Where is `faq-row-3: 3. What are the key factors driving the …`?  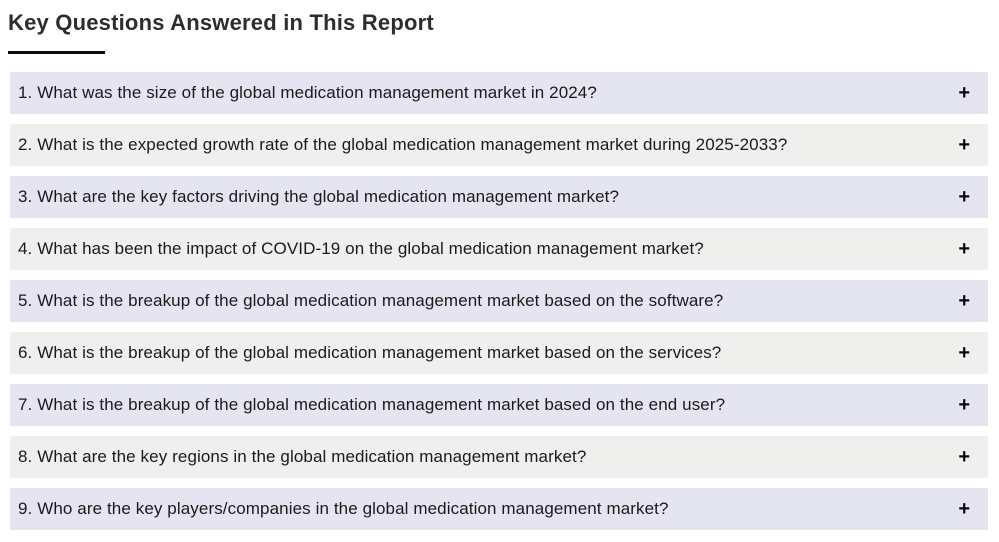
faq-row-3: 3. What are the key factors driving the … is located at coordinates (499, 197).